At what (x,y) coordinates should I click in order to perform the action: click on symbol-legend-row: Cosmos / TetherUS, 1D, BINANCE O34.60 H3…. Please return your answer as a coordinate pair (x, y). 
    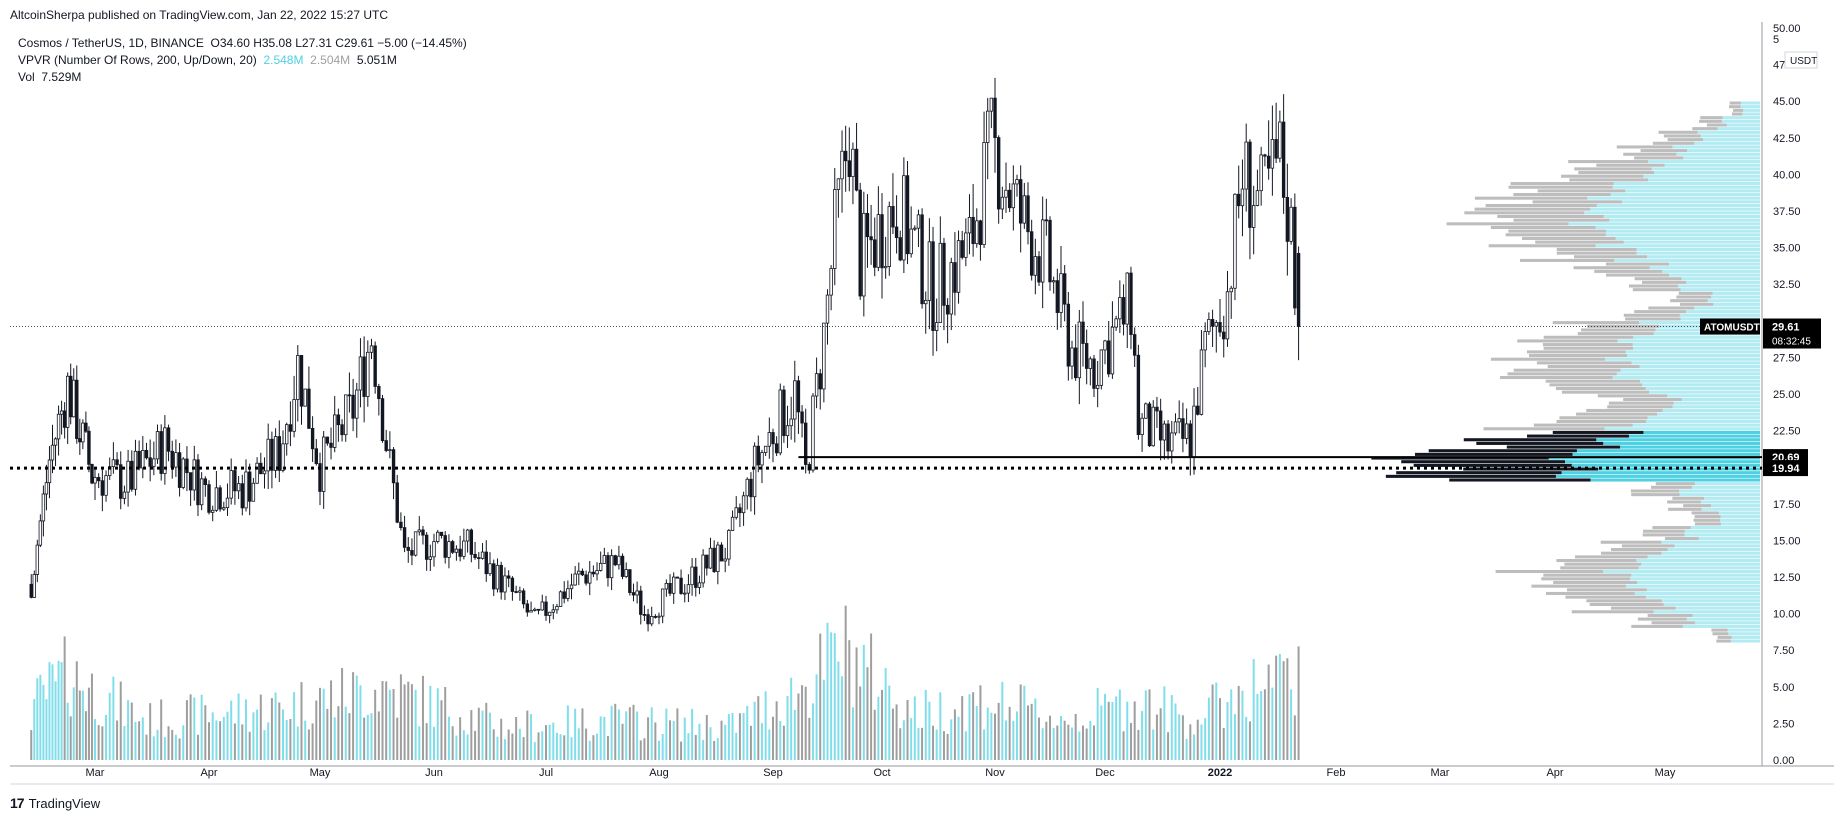
    Looking at the image, I should click on (242, 43).